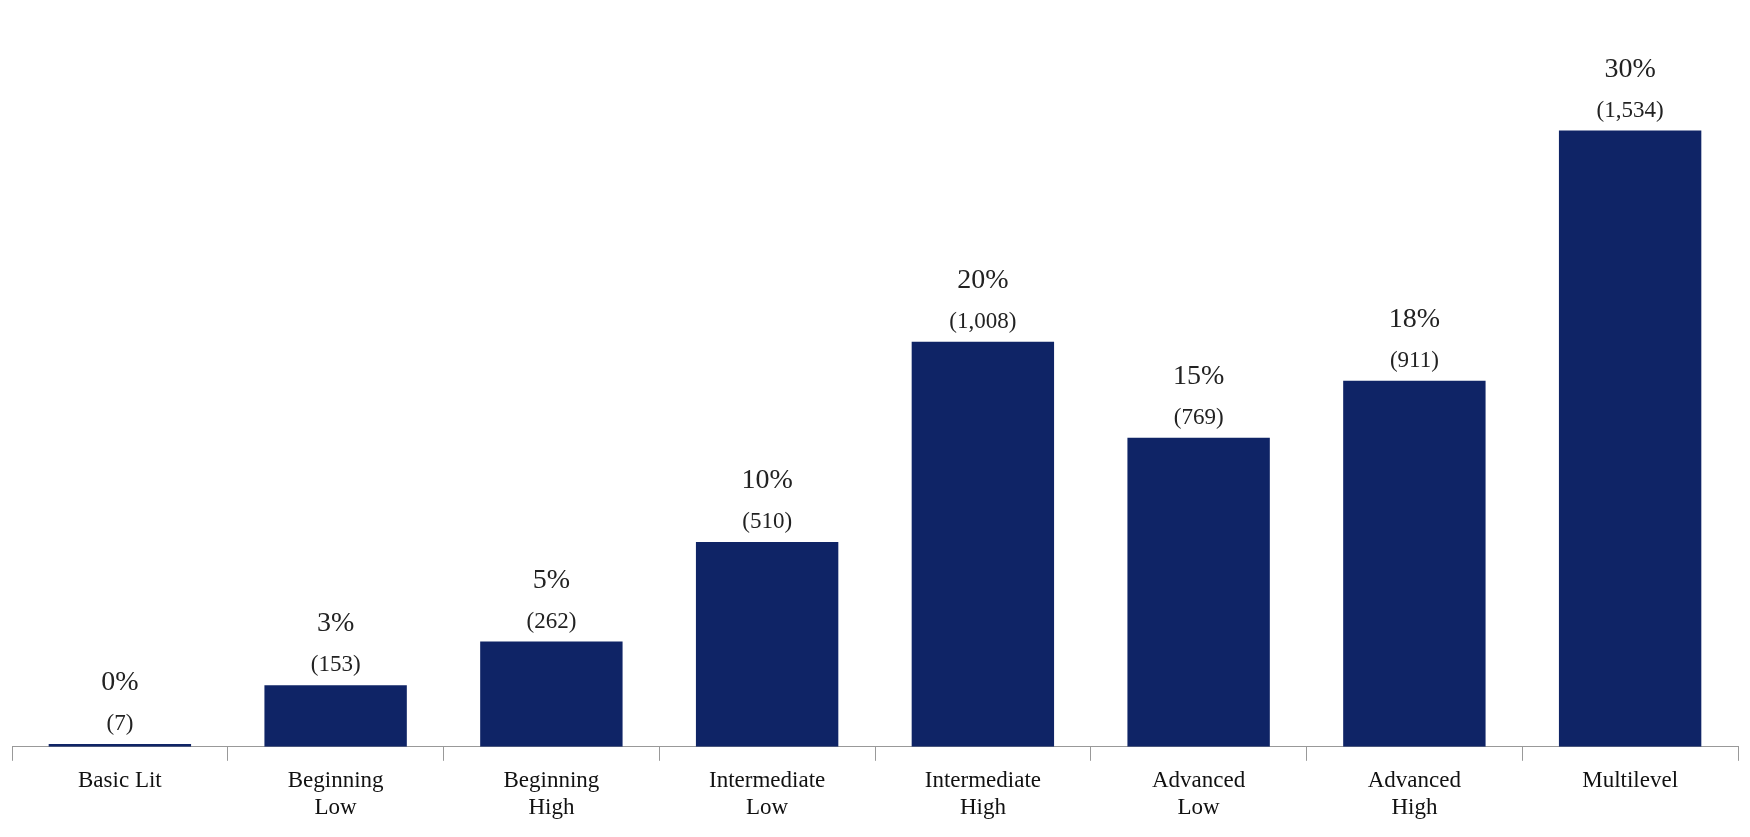  Describe the element at coordinates (767, 497) in the screenshot. I see `data-label: 10% (510)` at that location.